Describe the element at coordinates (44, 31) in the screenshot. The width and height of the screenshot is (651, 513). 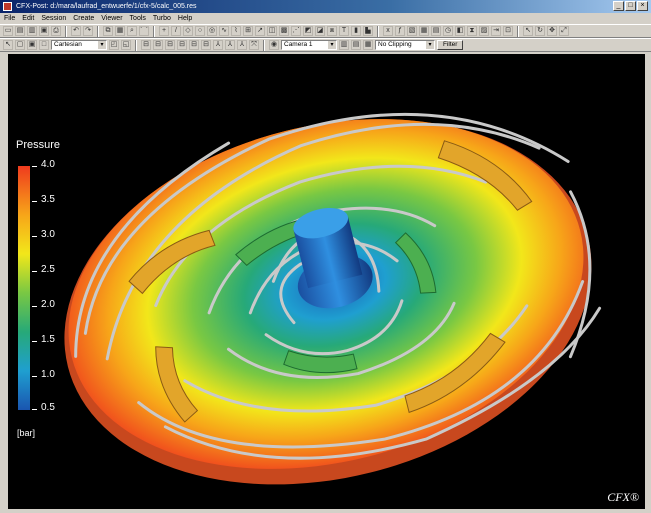
I see `save-icon: ▣` at that location.